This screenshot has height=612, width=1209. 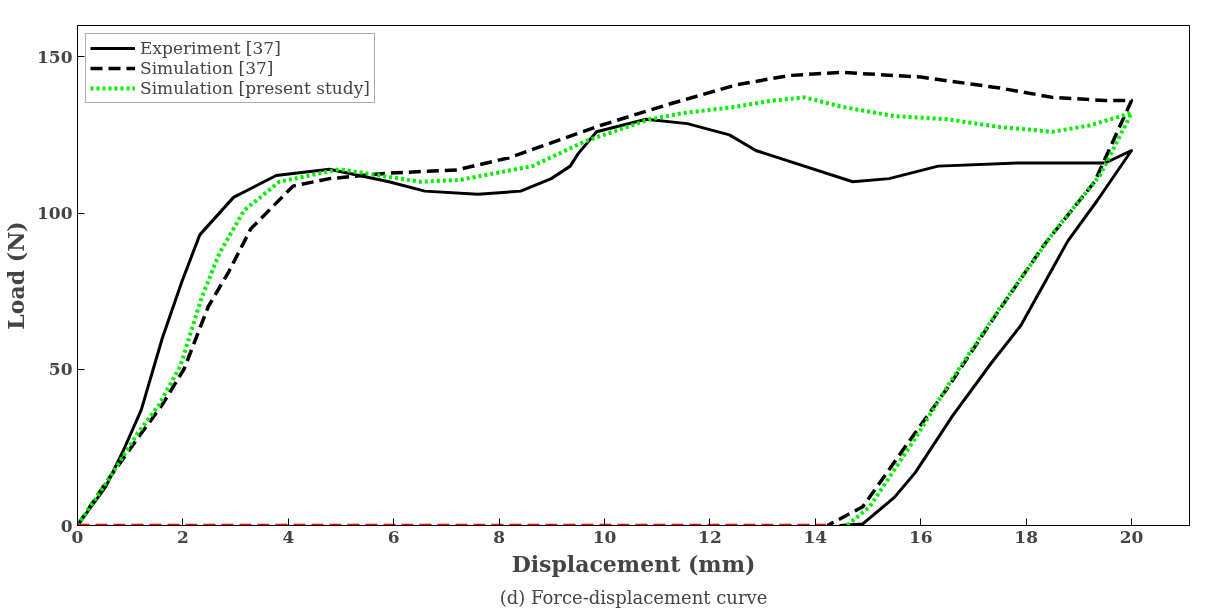 What do you see at coordinates (1131, 536) in the screenshot?
I see `x-tick-label: 20` at bounding box center [1131, 536].